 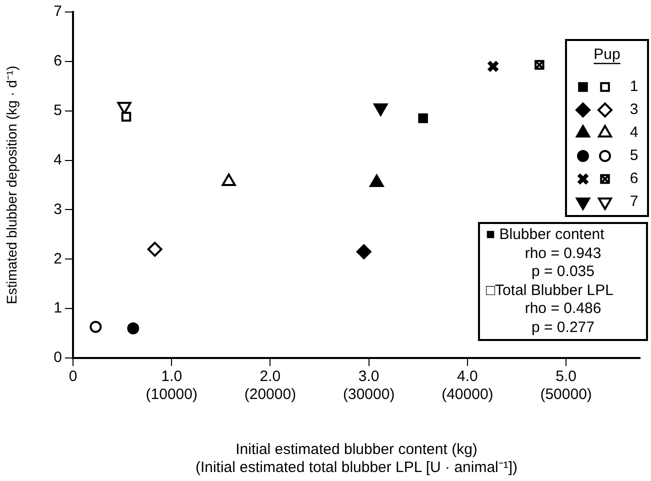 I want to click on annotation: rho = 0.486, so click(x=563, y=309).